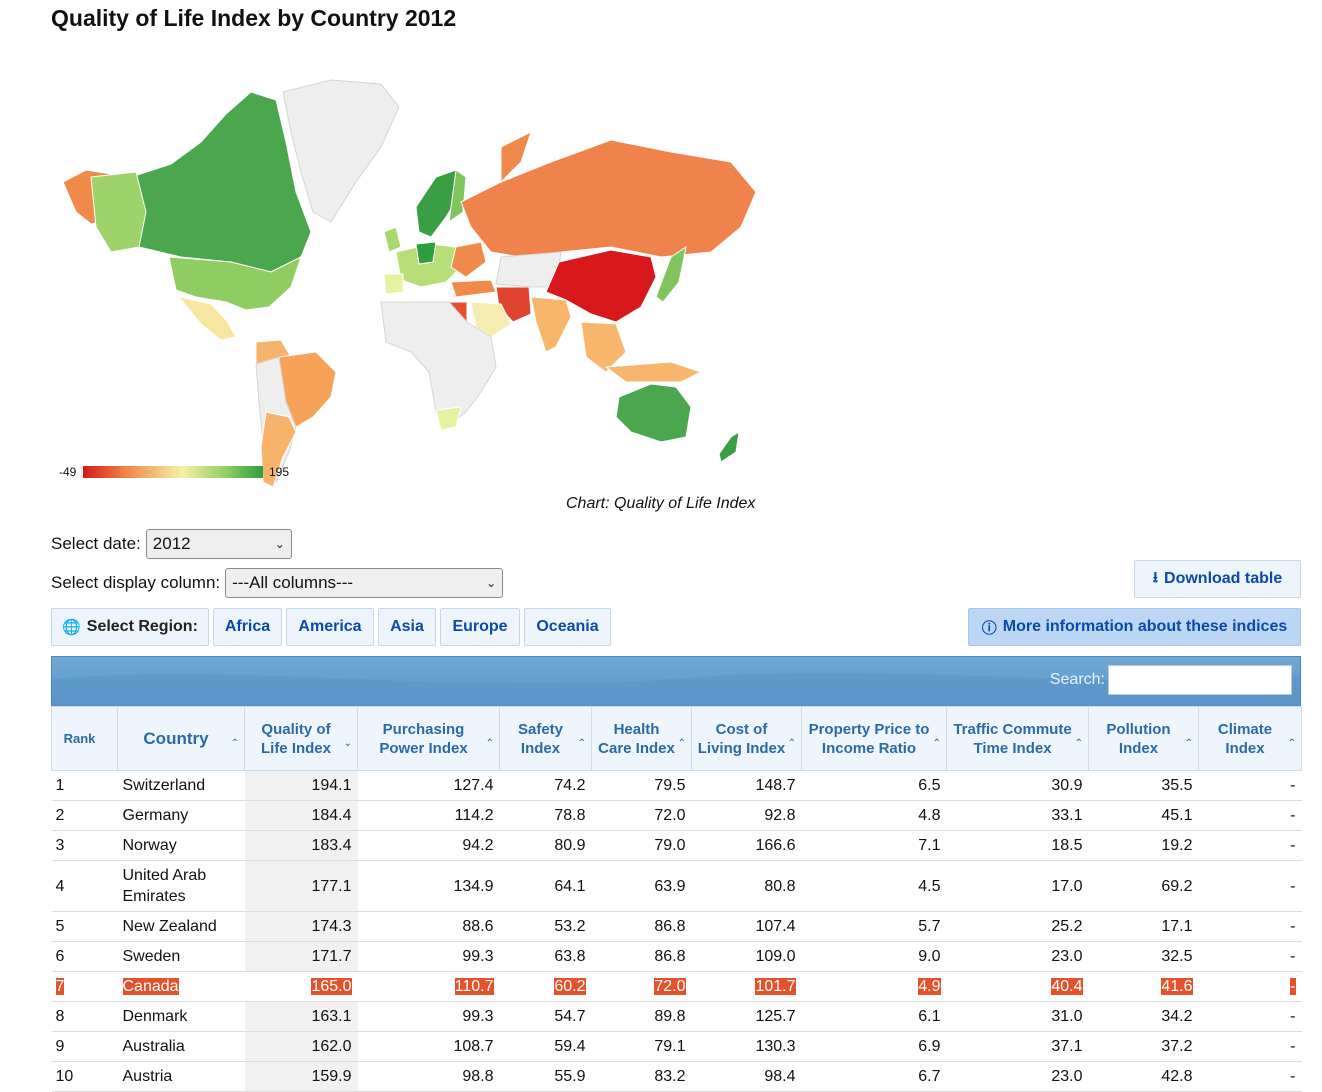  Describe the element at coordinates (480, 627) in the screenshot. I see `region-button-europe: Europe` at that location.